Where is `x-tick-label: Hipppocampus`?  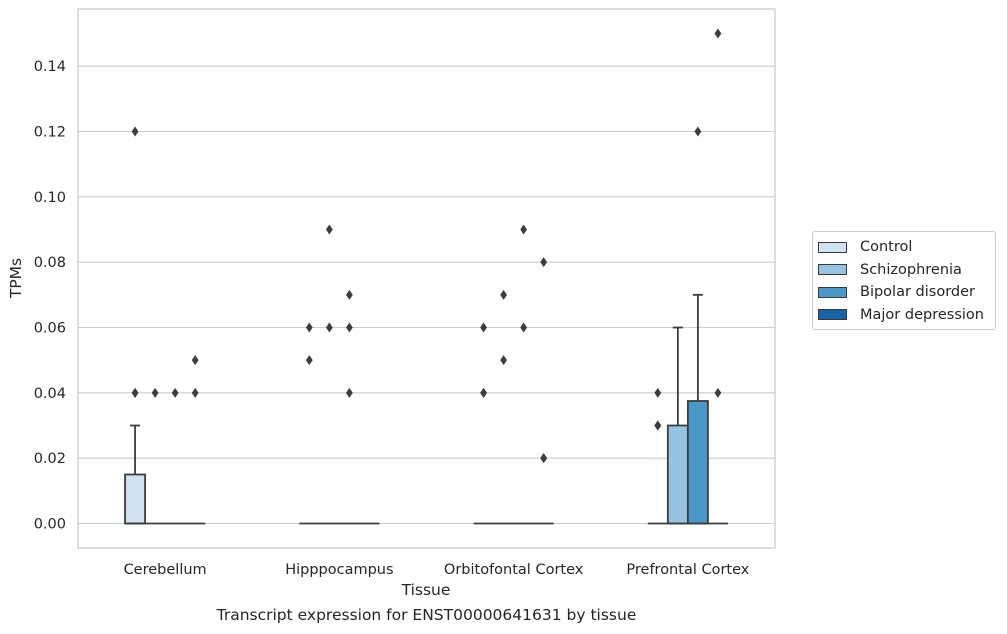
x-tick-label: Hipppocampus is located at coordinates (339, 570).